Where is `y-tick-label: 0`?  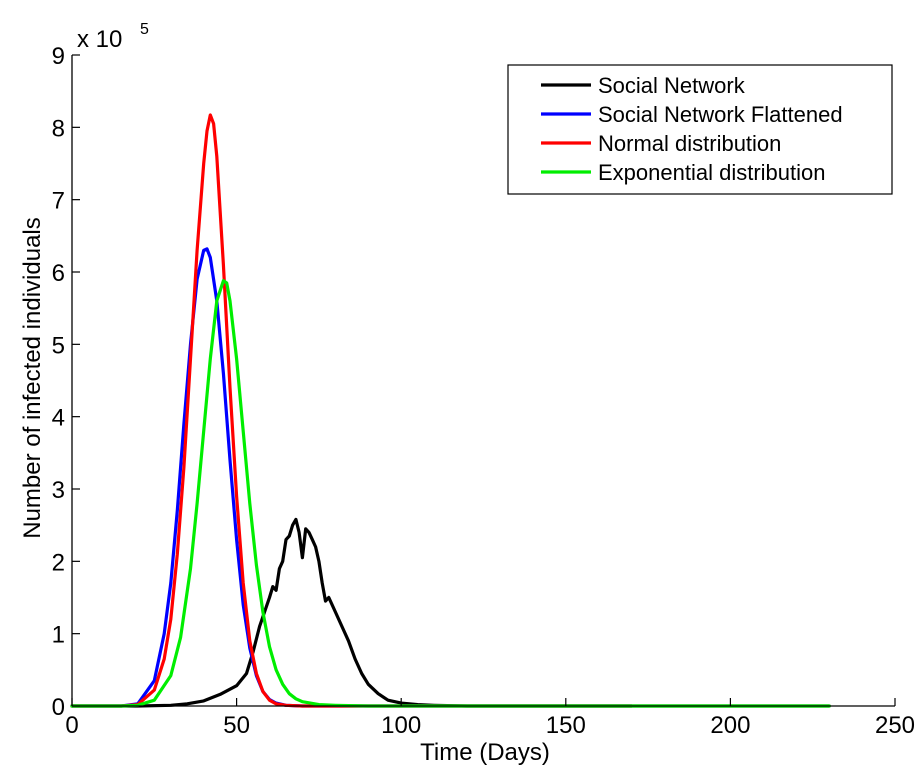
y-tick-label: 0 is located at coordinates (58, 707).